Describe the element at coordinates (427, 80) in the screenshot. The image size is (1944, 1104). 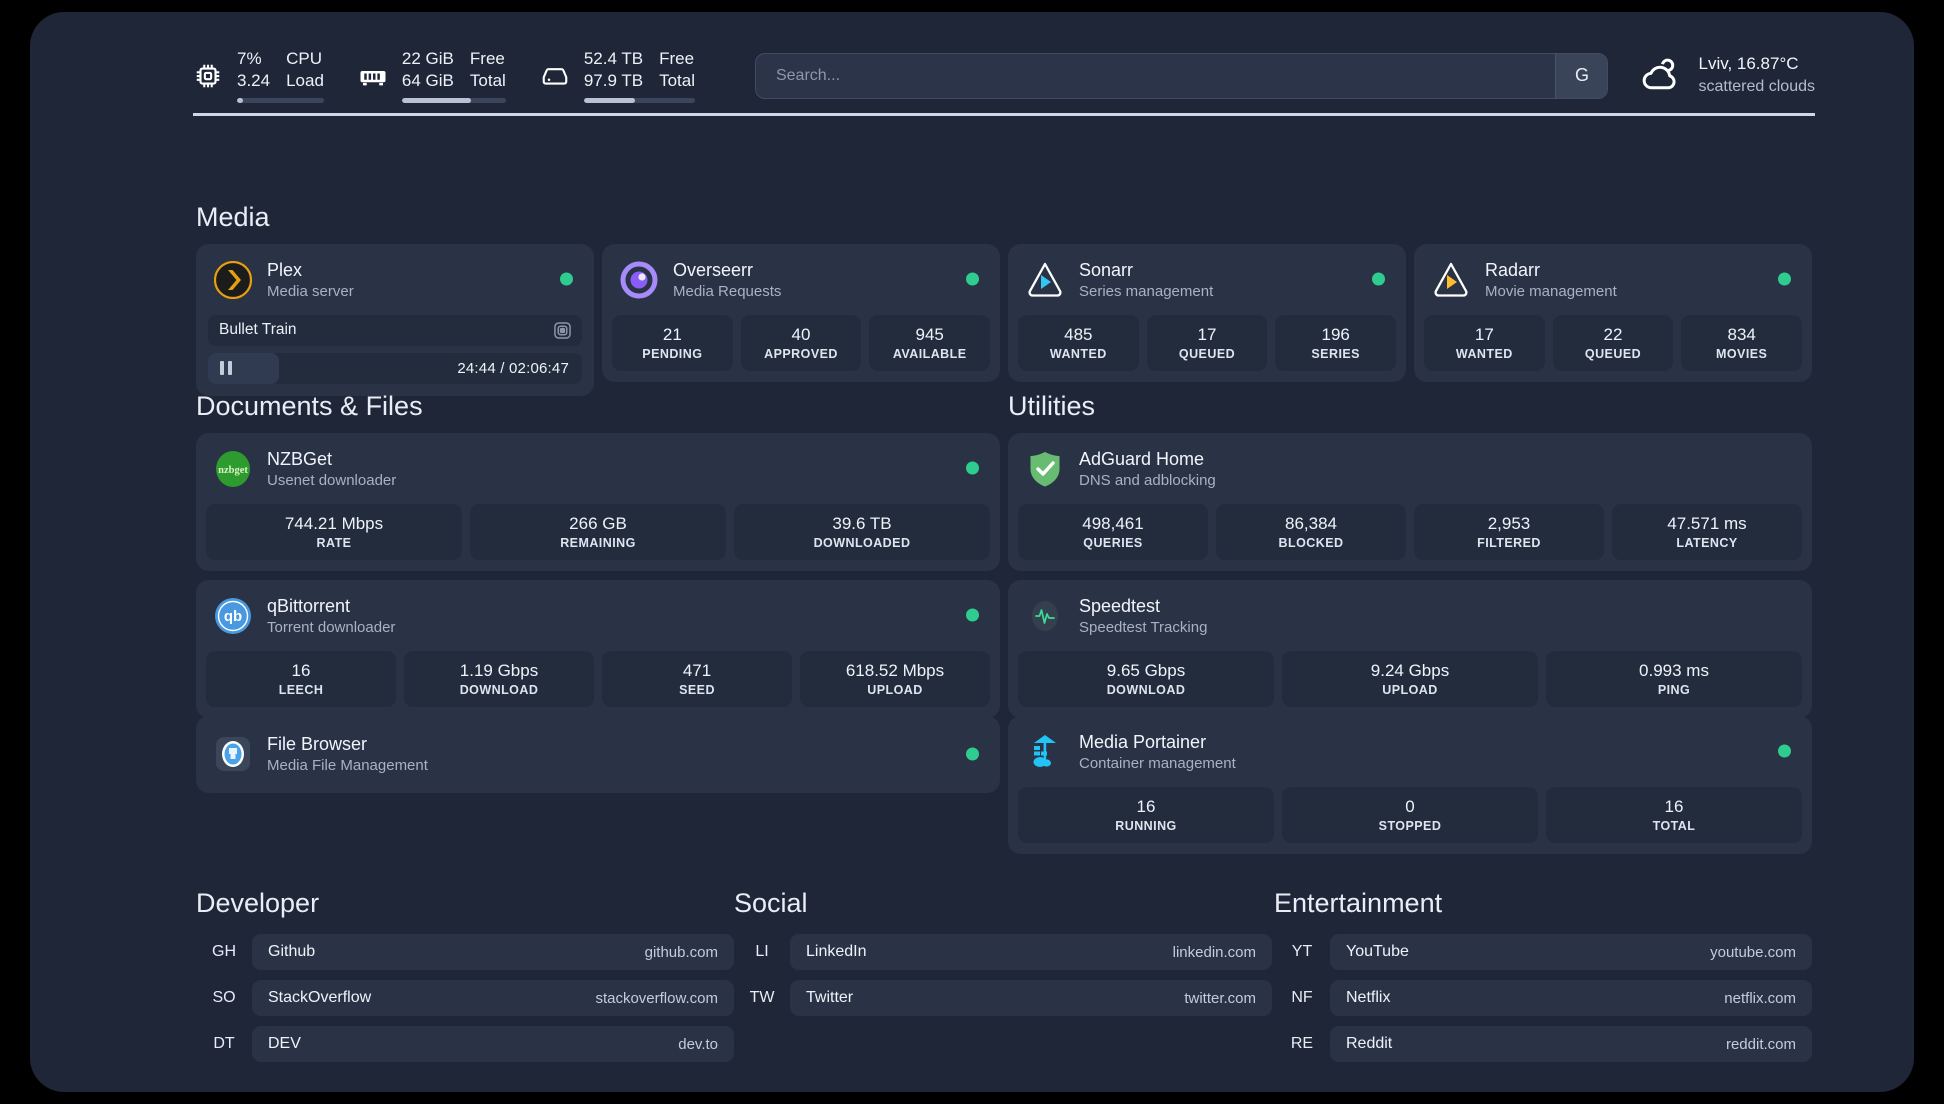
I see `memory-total-value: 64 GiB` at that location.